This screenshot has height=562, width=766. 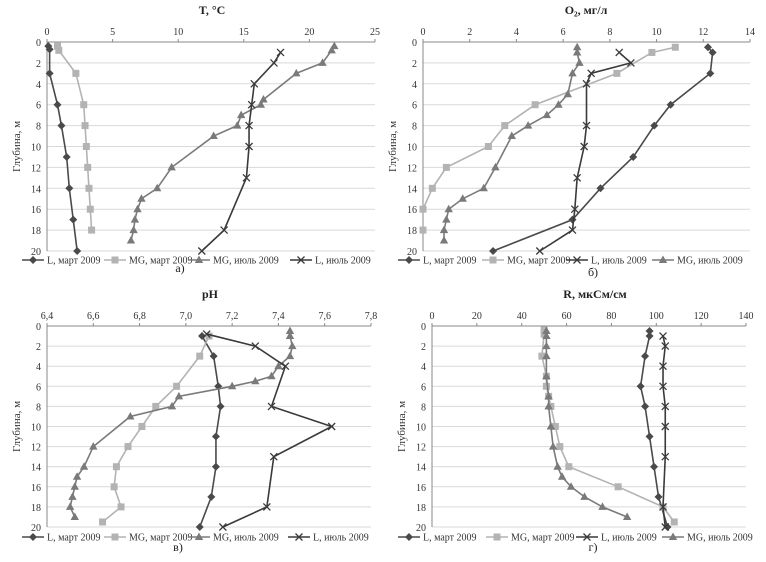 What do you see at coordinates (608, 426) in the screenshot?
I see `series-line-MG_mar` at bounding box center [608, 426].